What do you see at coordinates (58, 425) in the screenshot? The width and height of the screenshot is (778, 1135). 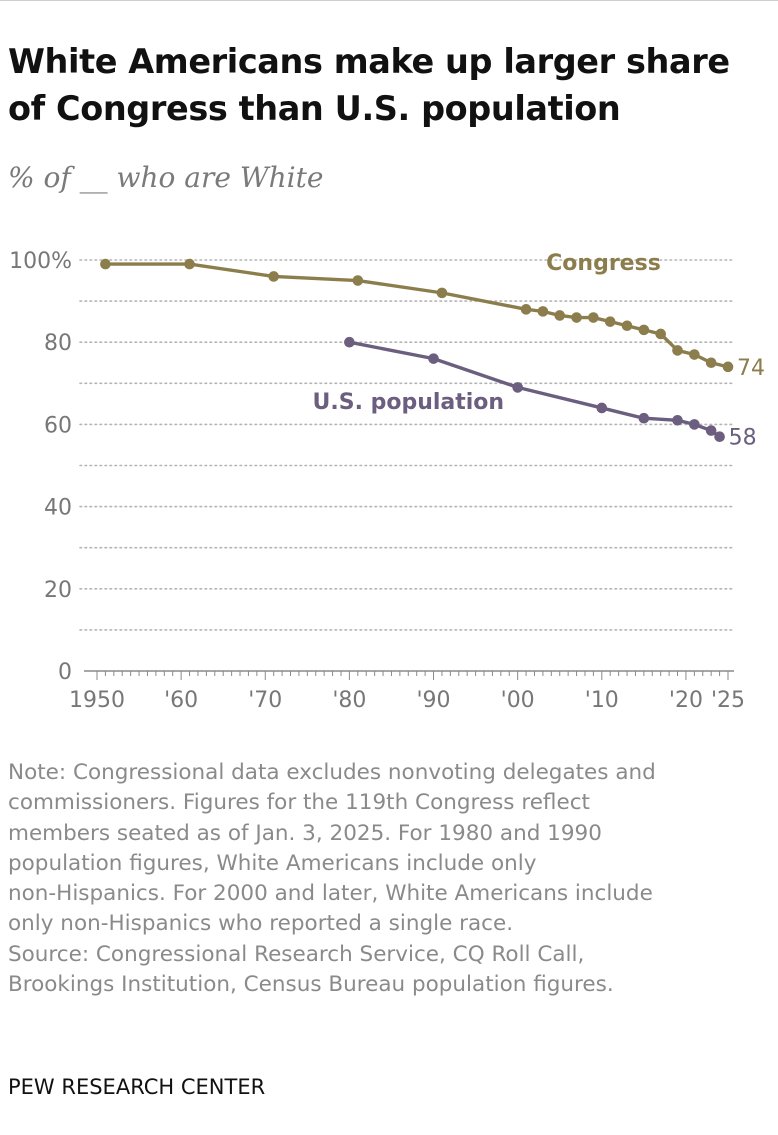 I see `y-tick-label: 60` at bounding box center [58, 425].